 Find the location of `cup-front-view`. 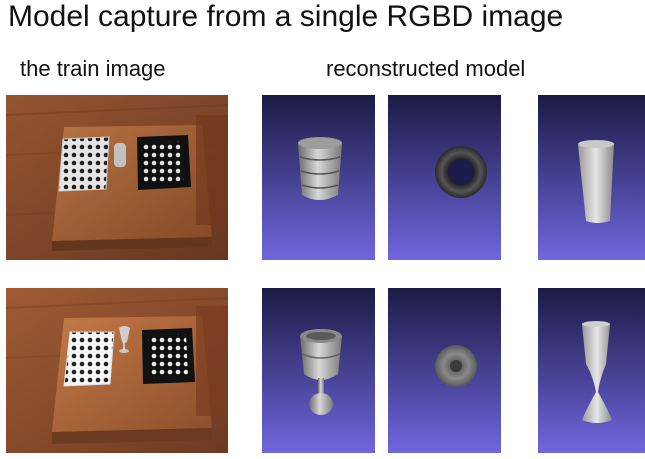

cup-front-view is located at coordinates (591, 177).